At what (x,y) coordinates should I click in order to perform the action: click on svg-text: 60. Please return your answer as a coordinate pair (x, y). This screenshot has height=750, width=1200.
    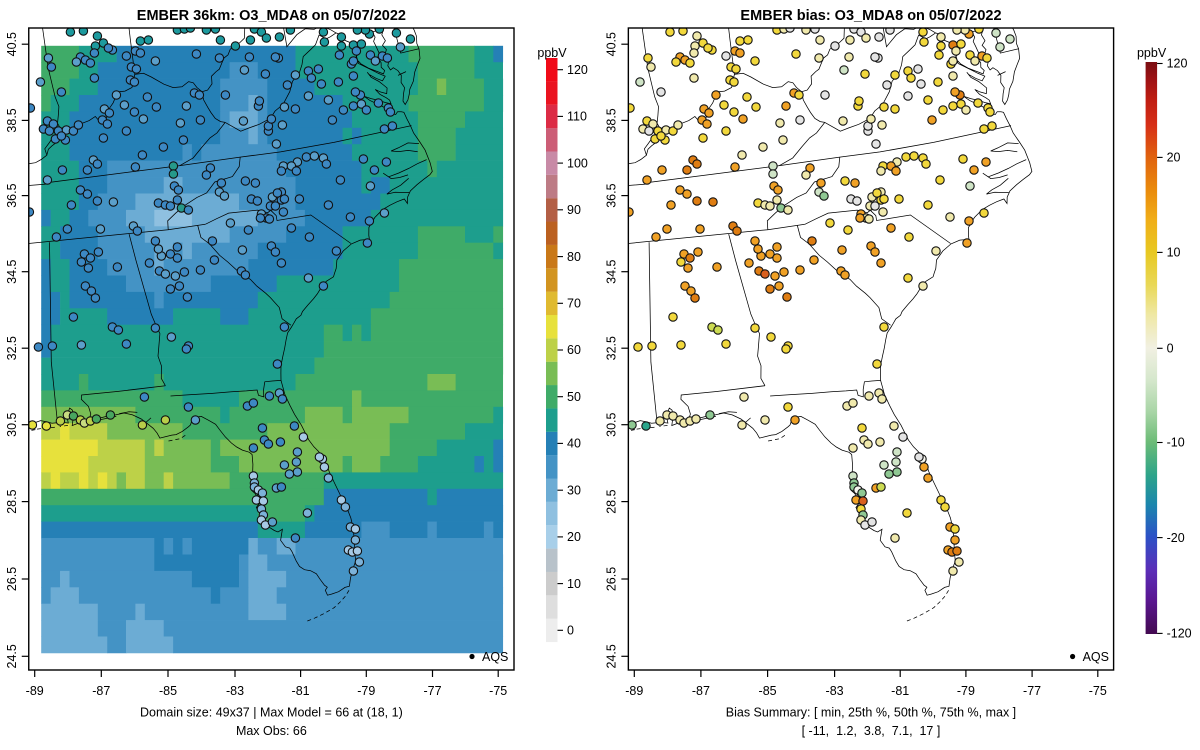
    Looking at the image, I should click on (574, 350).